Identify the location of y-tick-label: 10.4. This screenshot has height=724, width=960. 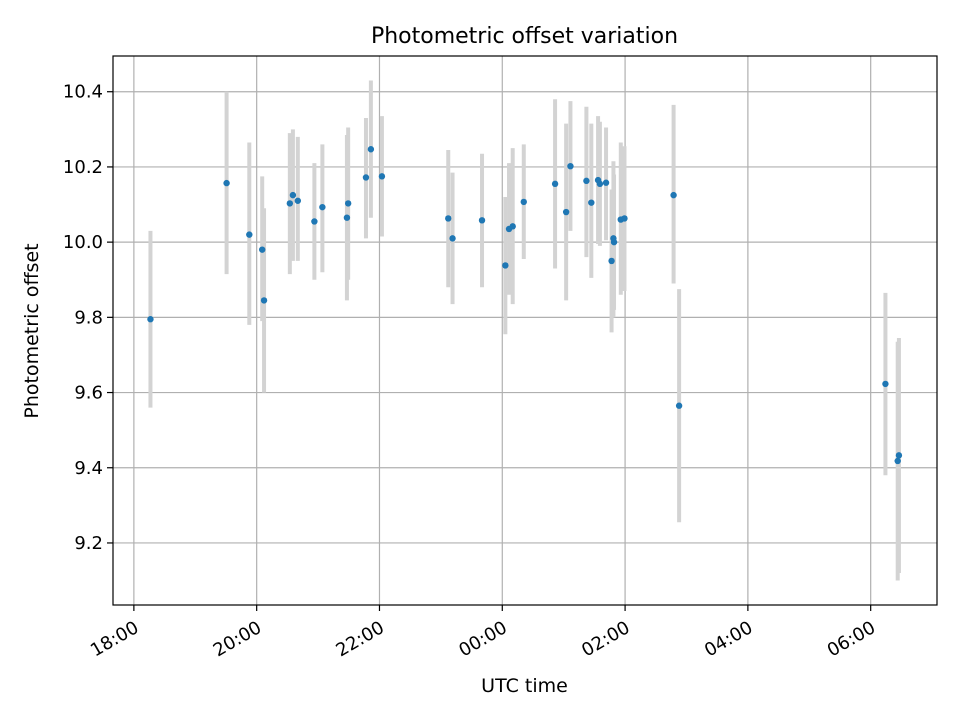
(83, 92).